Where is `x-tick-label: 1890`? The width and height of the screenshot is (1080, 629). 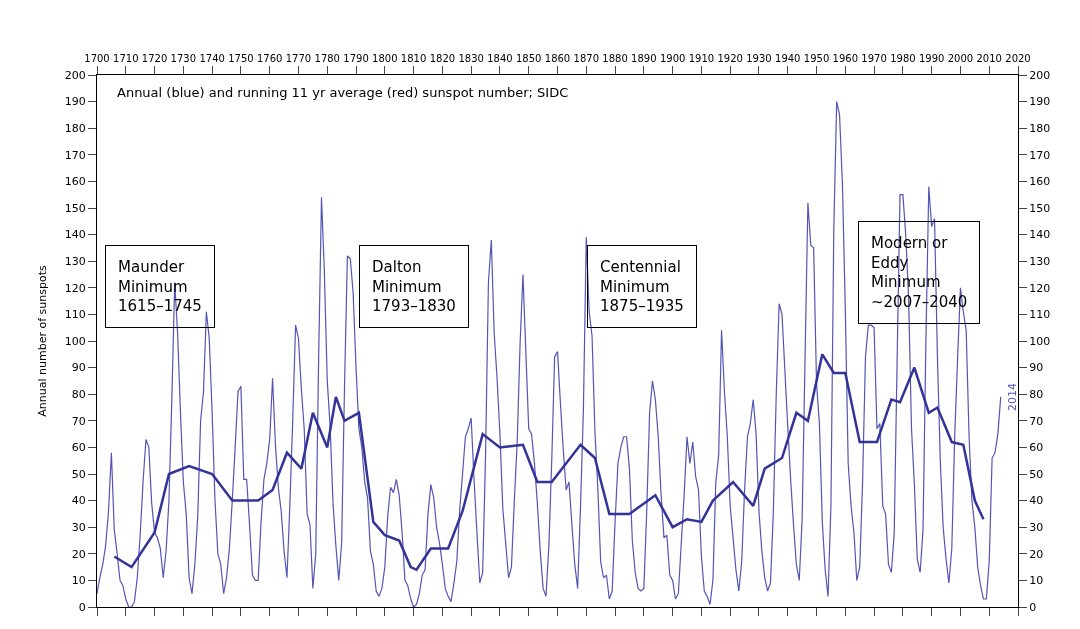
x-tick-label: 1890 is located at coordinates (644, 58).